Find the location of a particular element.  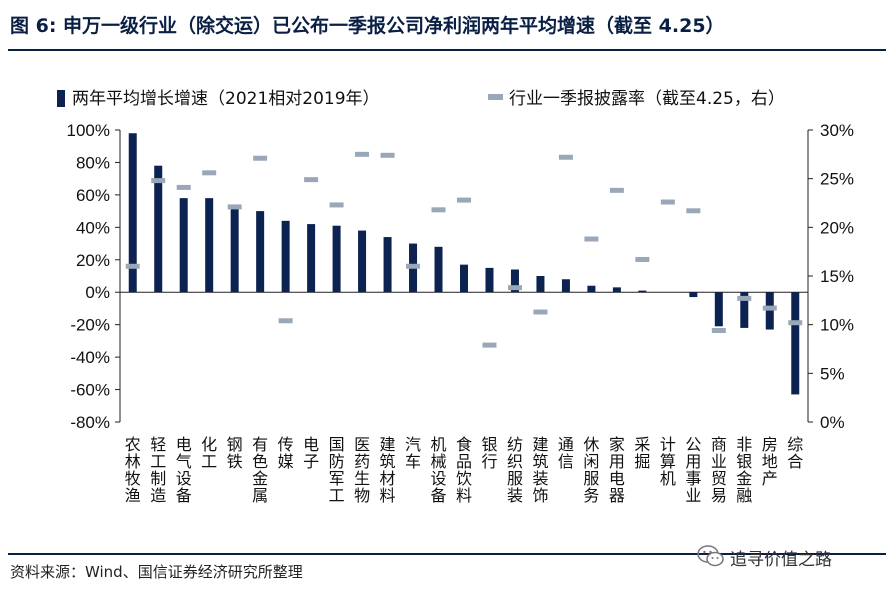

category-label: 建筑材料 is located at coordinates (388, 470).